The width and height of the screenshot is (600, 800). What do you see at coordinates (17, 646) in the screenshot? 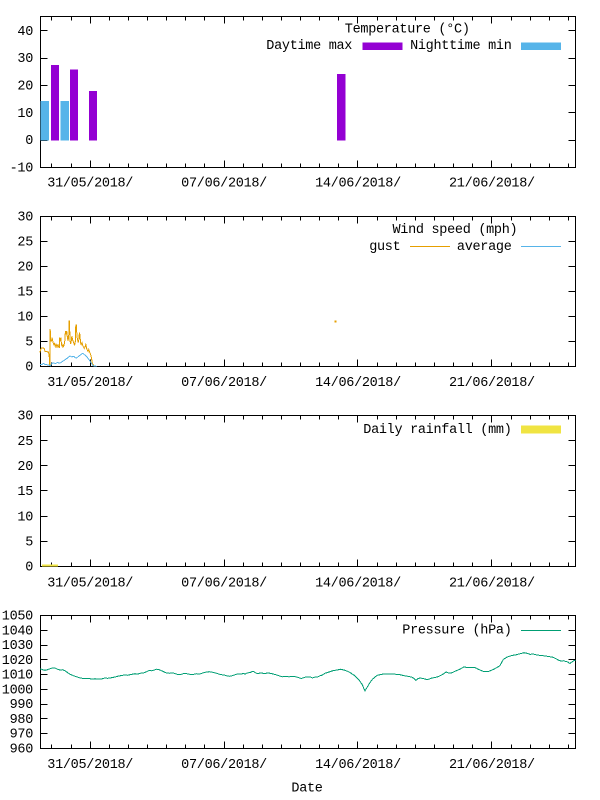
I see `svg-text: 1030` at bounding box center [17, 646].